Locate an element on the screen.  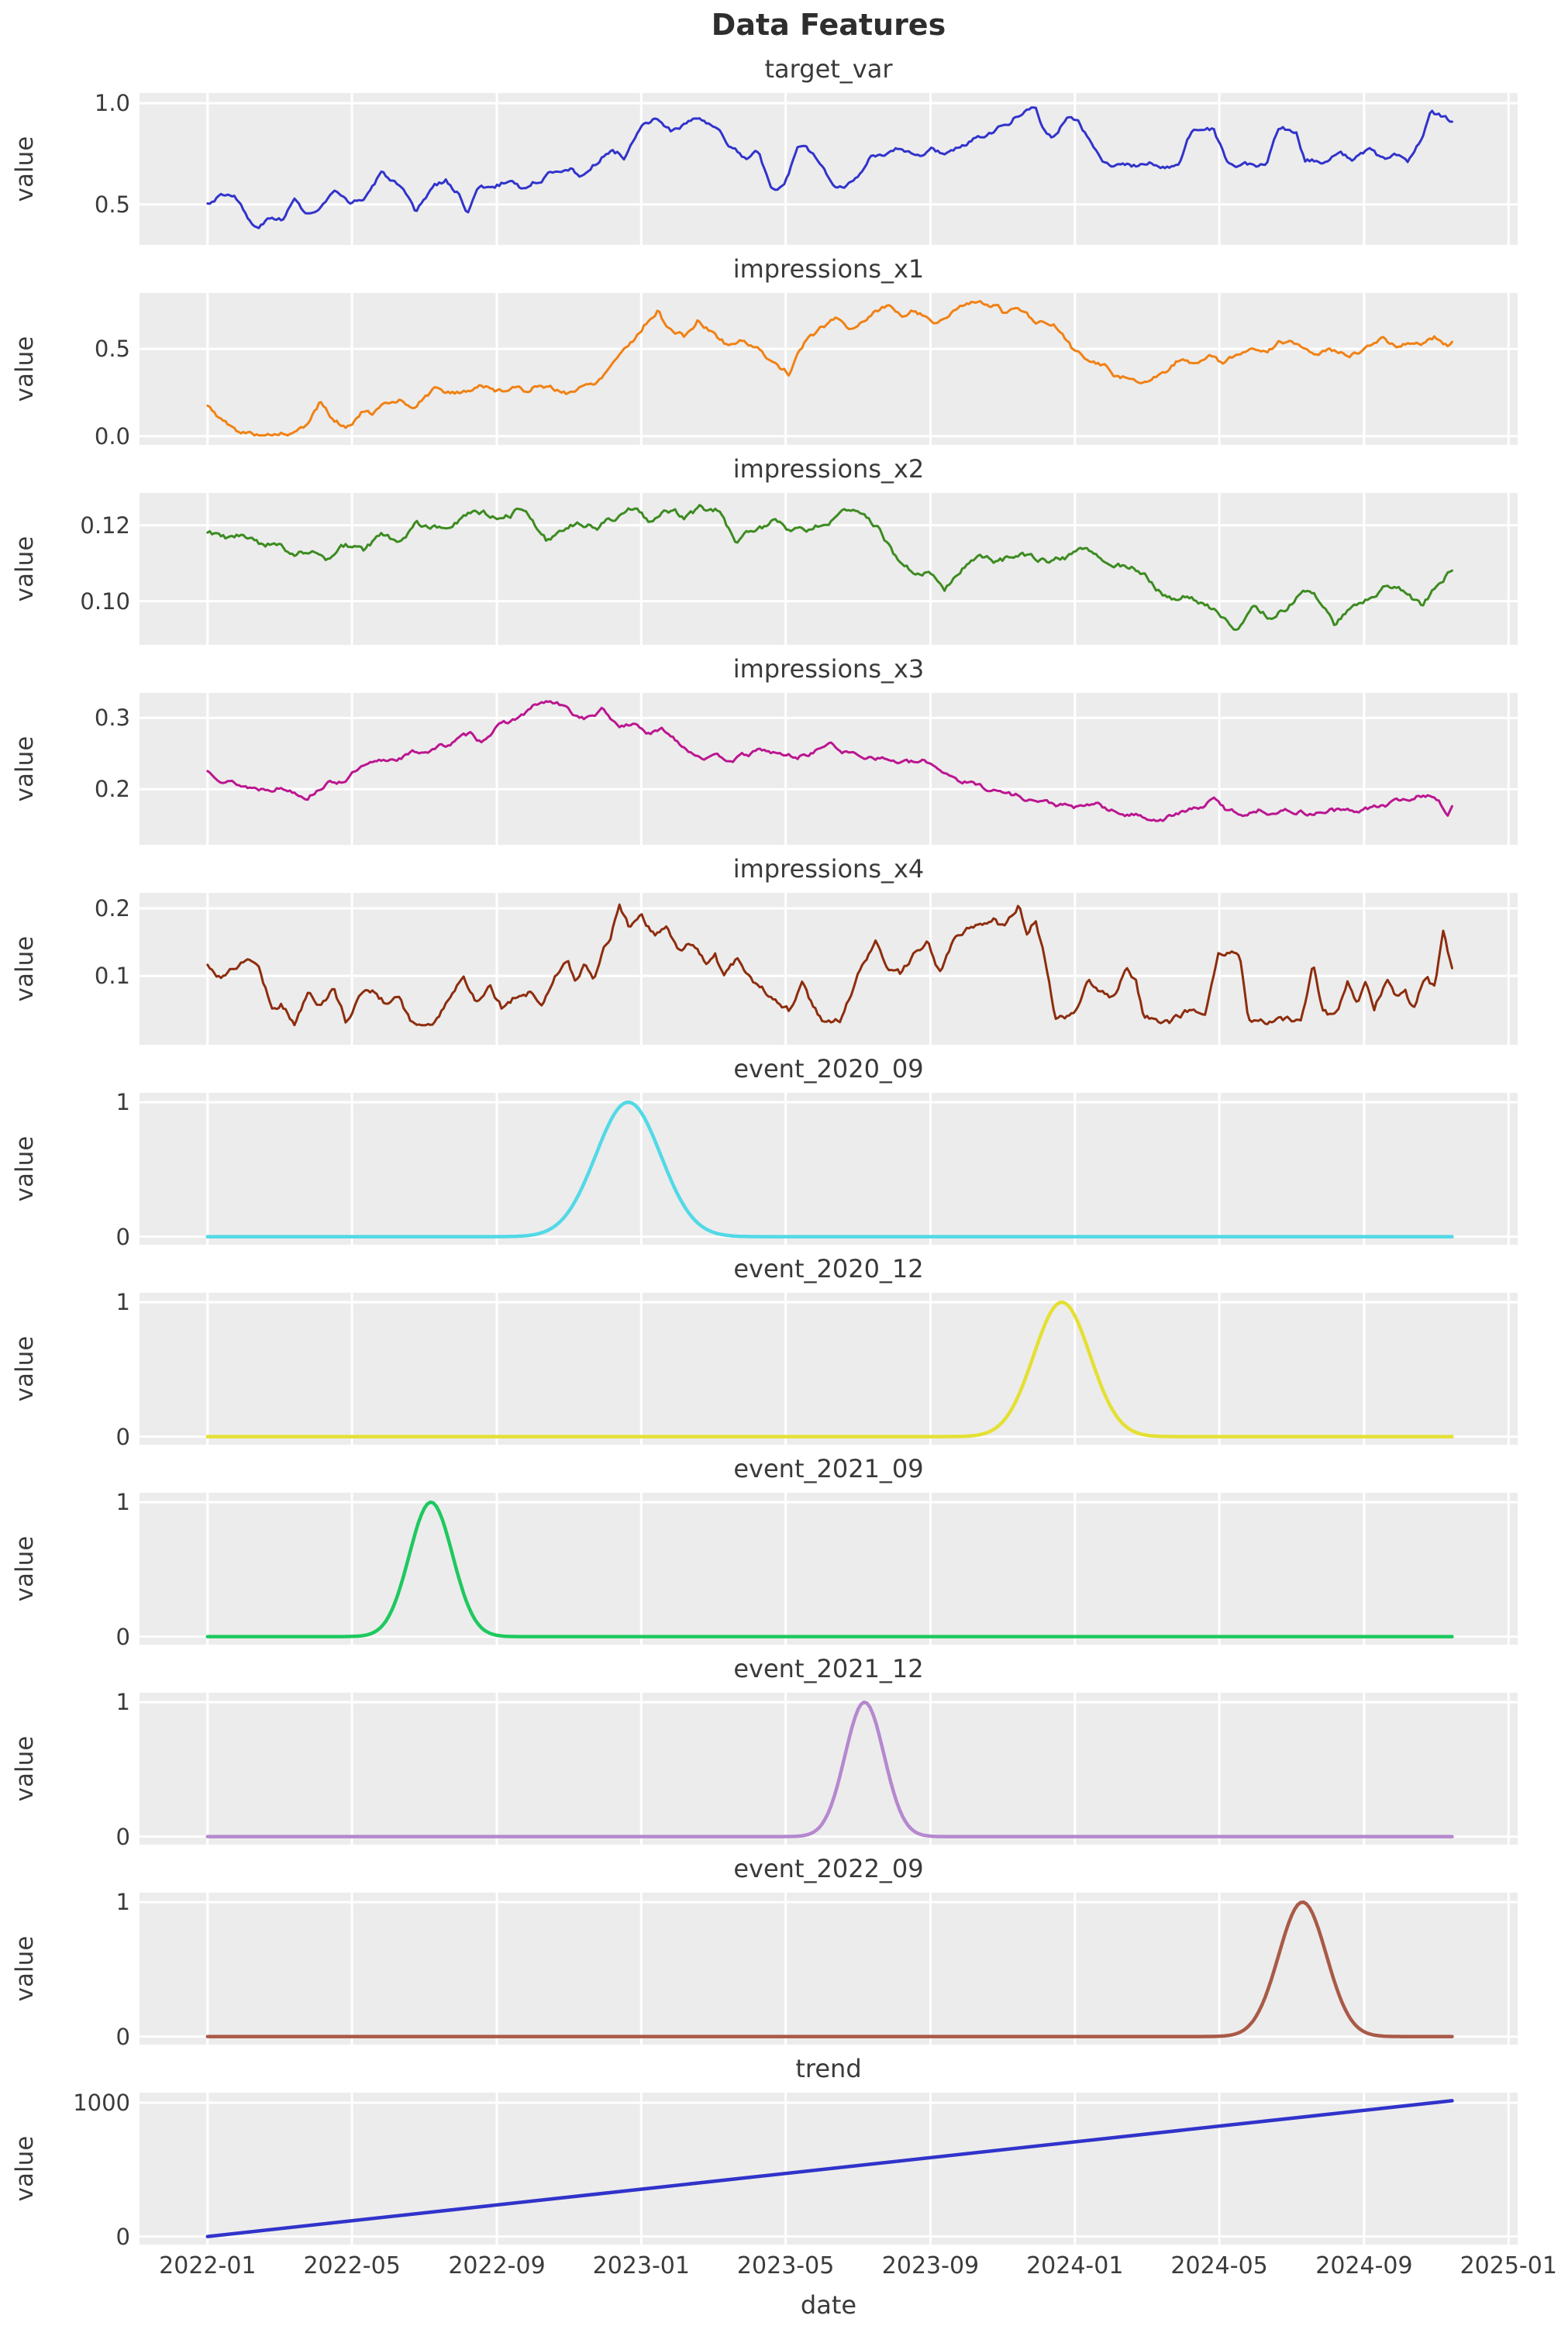
y-tick-label: 1000 is located at coordinates (101, 2102).